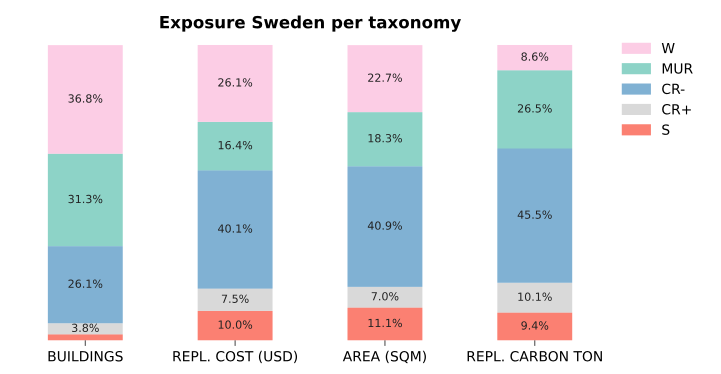  I want to click on data-label: 7.5%, so click(235, 298).